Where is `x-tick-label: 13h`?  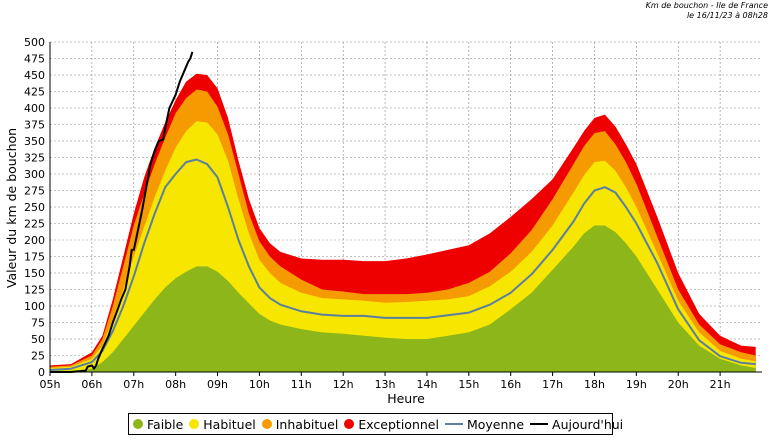 x-tick-label: 13h is located at coordinates (385, 384).